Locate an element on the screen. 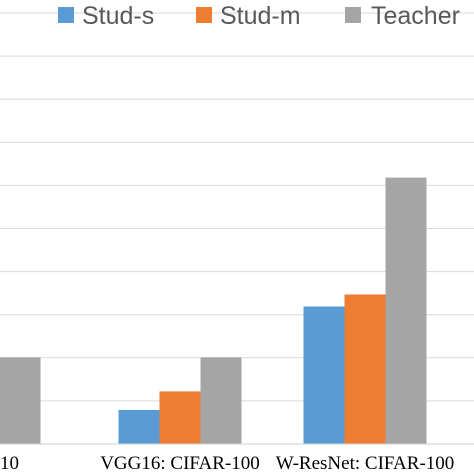 The height and width of the screenshot is (474, 474). x-tick-label: CIFAR-10 is located at coordinates (9, 463).